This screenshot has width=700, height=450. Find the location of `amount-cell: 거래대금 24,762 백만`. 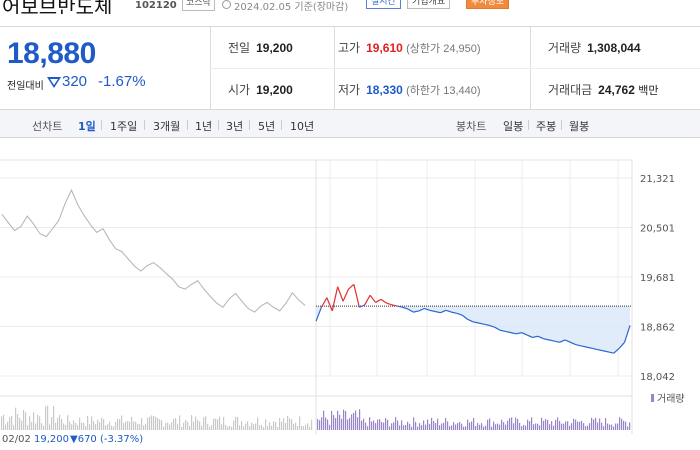

amount-cell: 거래대금 24,762 백만 is located at coordinates (603, 89).